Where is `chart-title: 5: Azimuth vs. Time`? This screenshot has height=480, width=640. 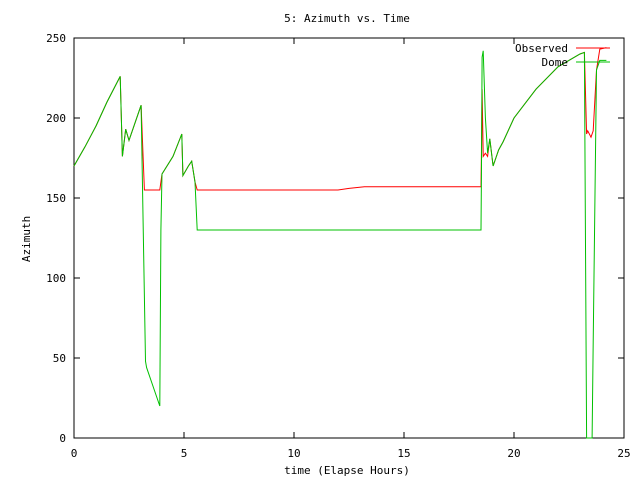 chart-title: 5: Azimuth vs. Time is located at coordinates (347, 18).